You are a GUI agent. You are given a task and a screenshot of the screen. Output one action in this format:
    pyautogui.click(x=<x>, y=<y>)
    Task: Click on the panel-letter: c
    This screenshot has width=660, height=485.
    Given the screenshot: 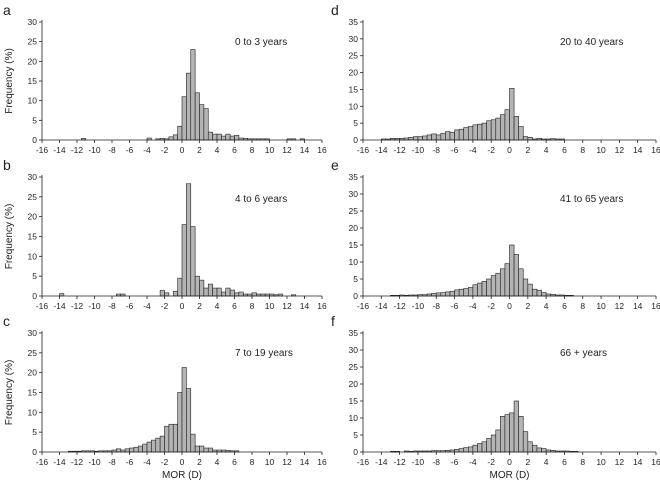 What is the action you would take?
    pyautogui.click(x=6, y=321)
    